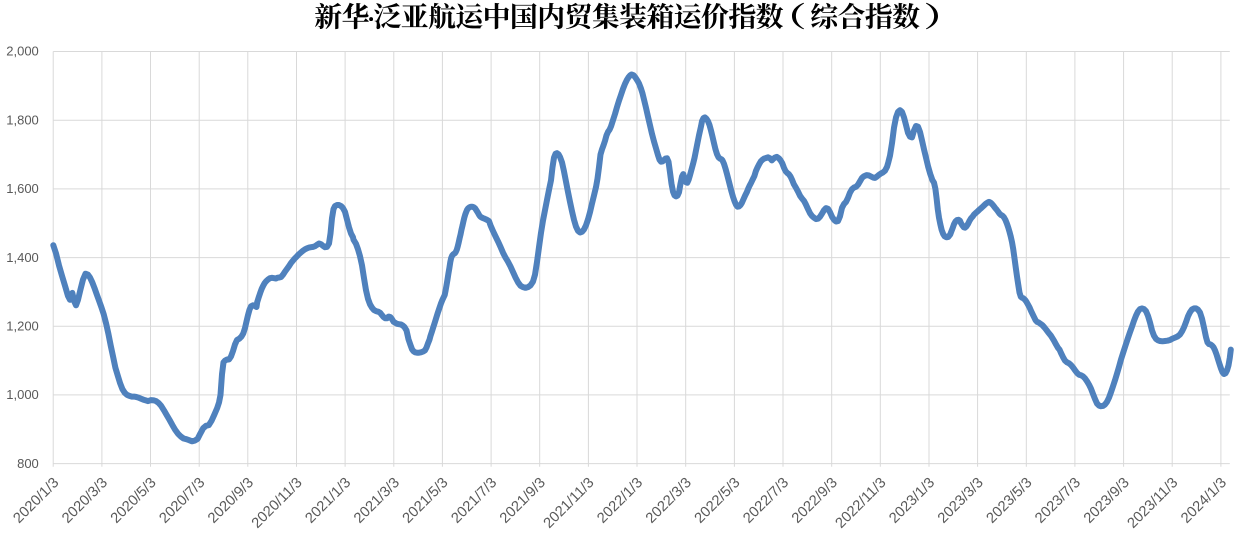 This screenshot has height=540, width=1239. I want to click on svg-text: 2023/11/3, so click(1153, 503).